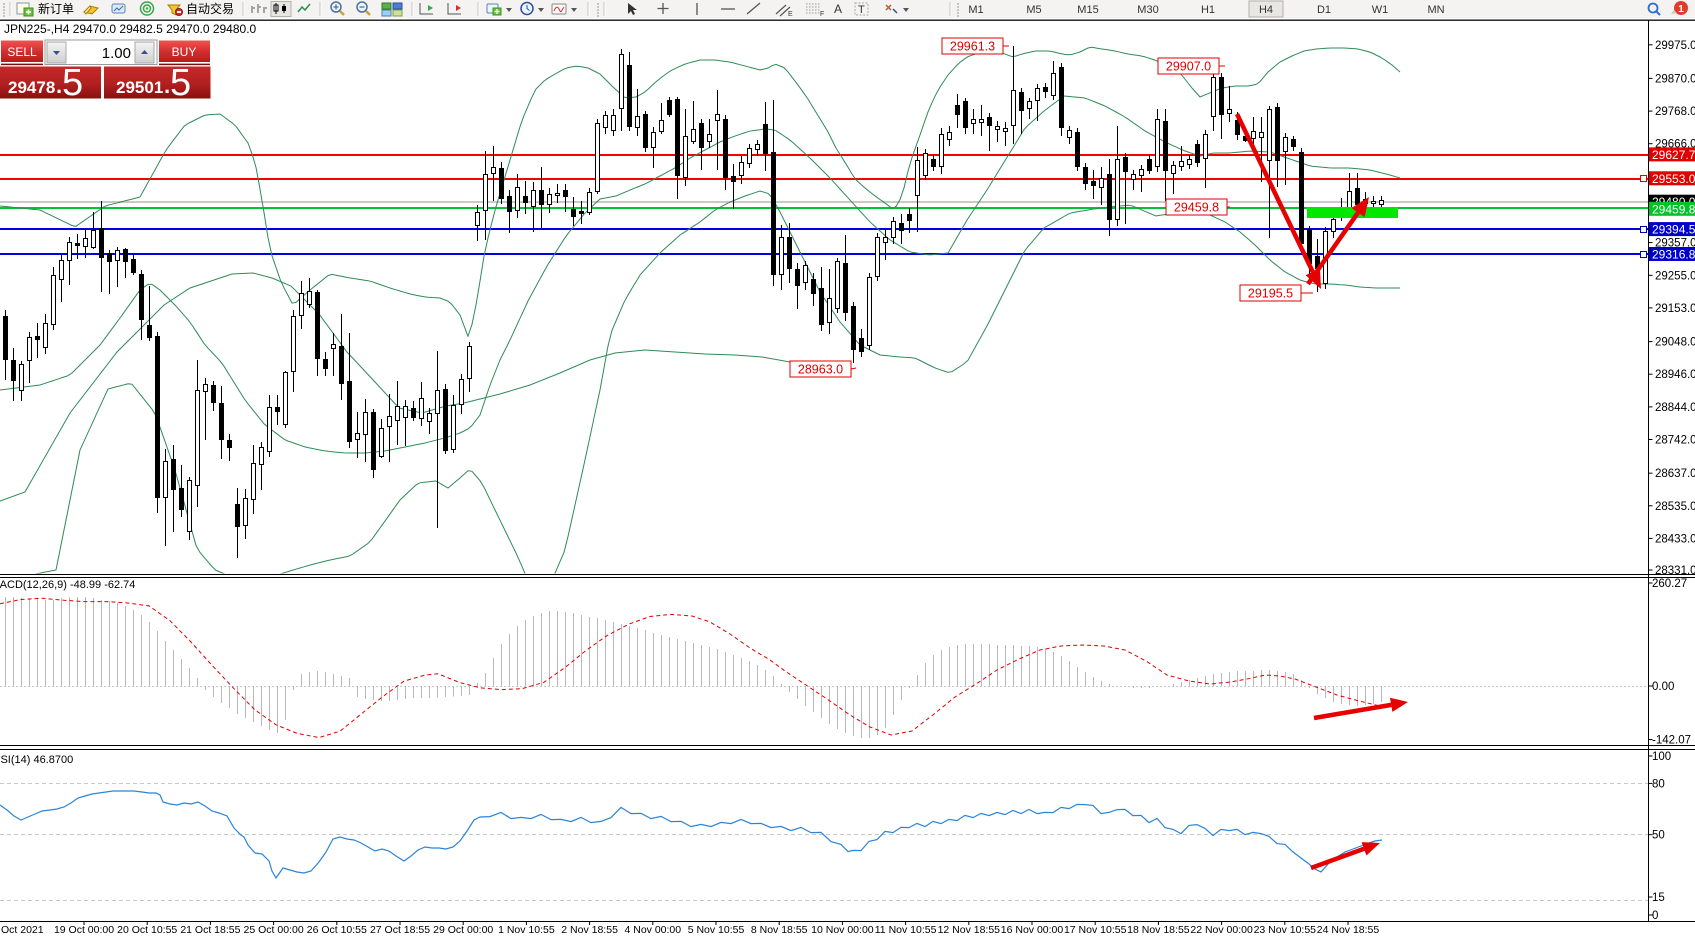 Image resolution: width=1695 pixels, height=938 pixels. What do you see at coordinates (337, 930) in the screenshot?
I see `svg-text: 26 Oct 10:55` at bounding box center [337, 930].